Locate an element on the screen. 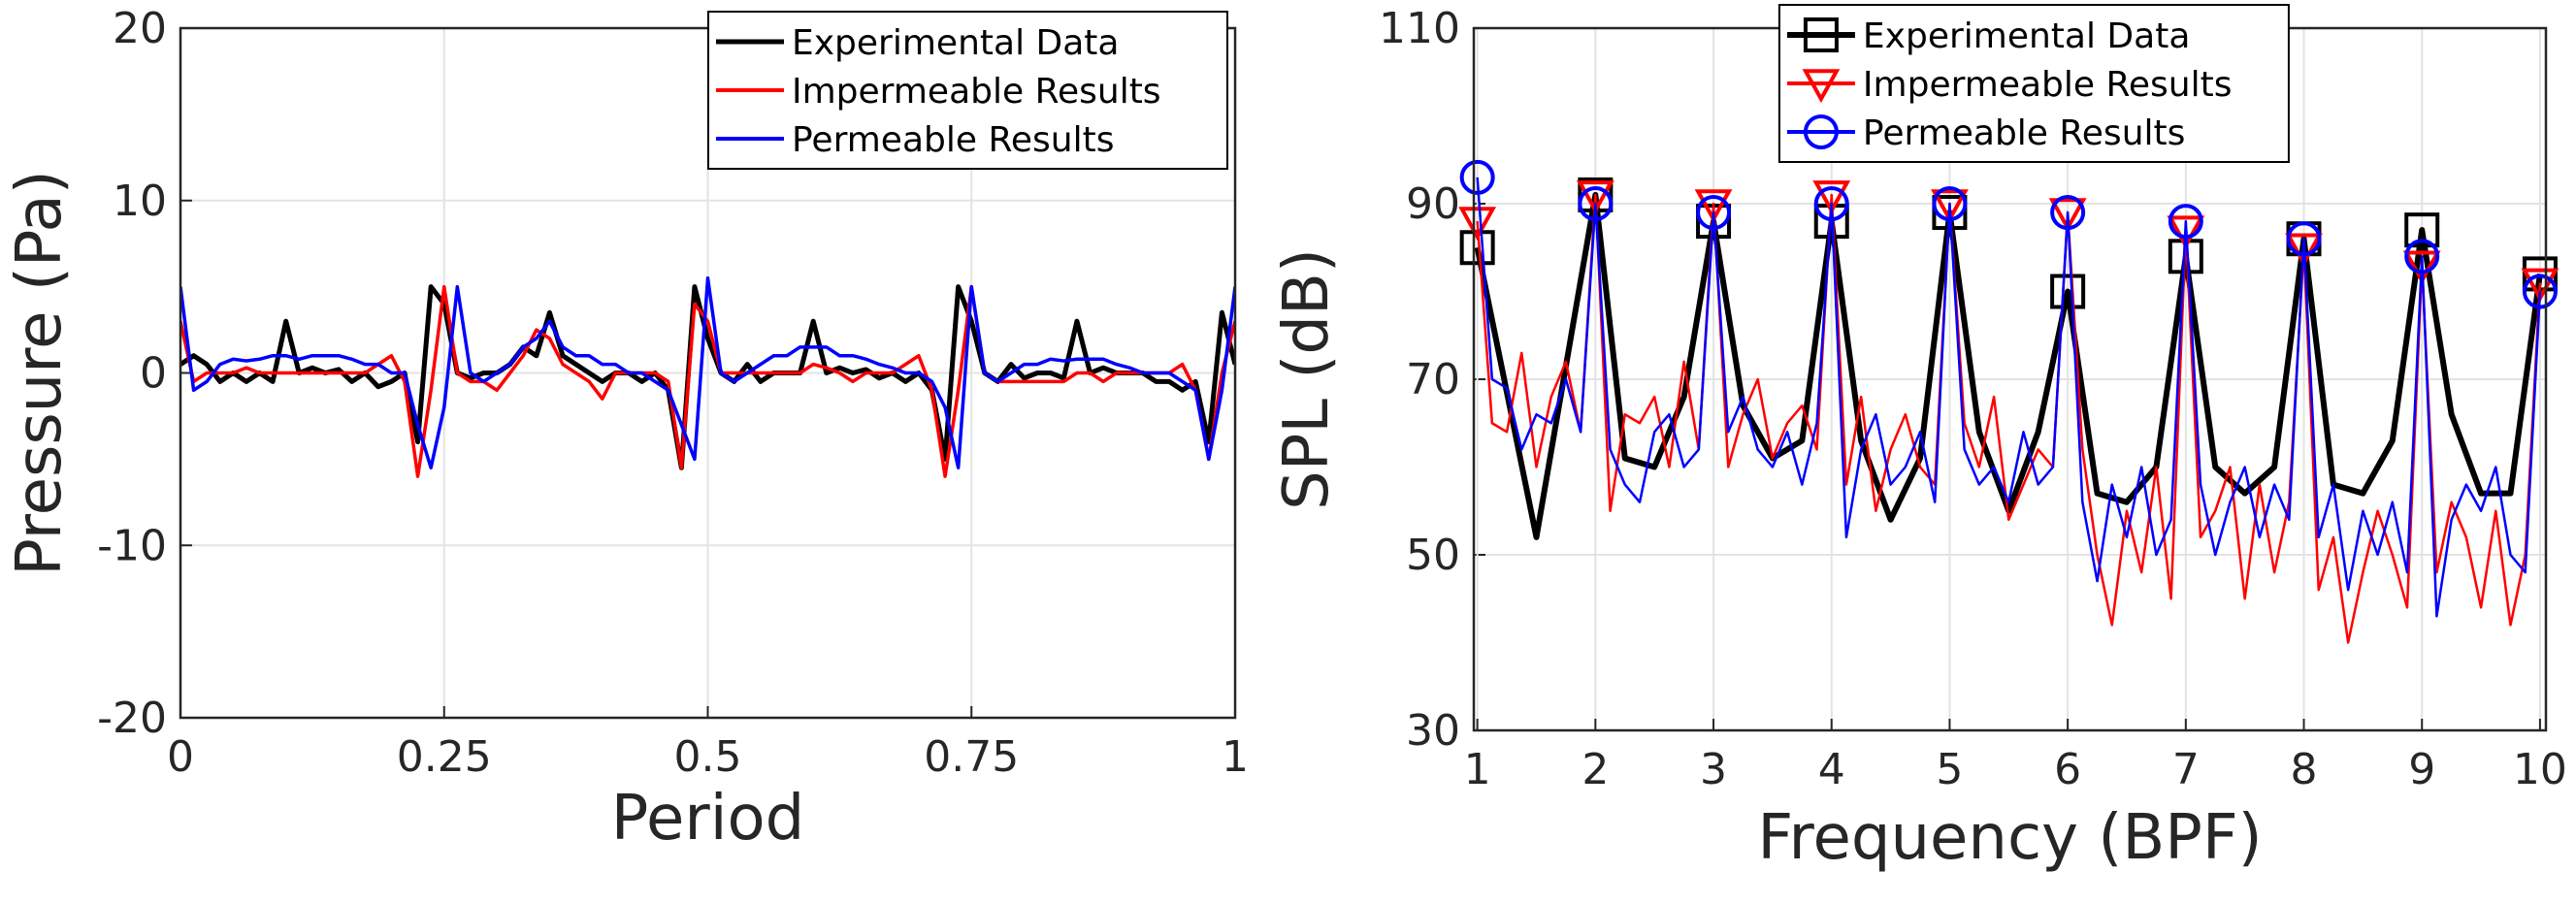 The image size is (2576, 904). y-tick-label: 110 is located at coordinates (1419, 28).